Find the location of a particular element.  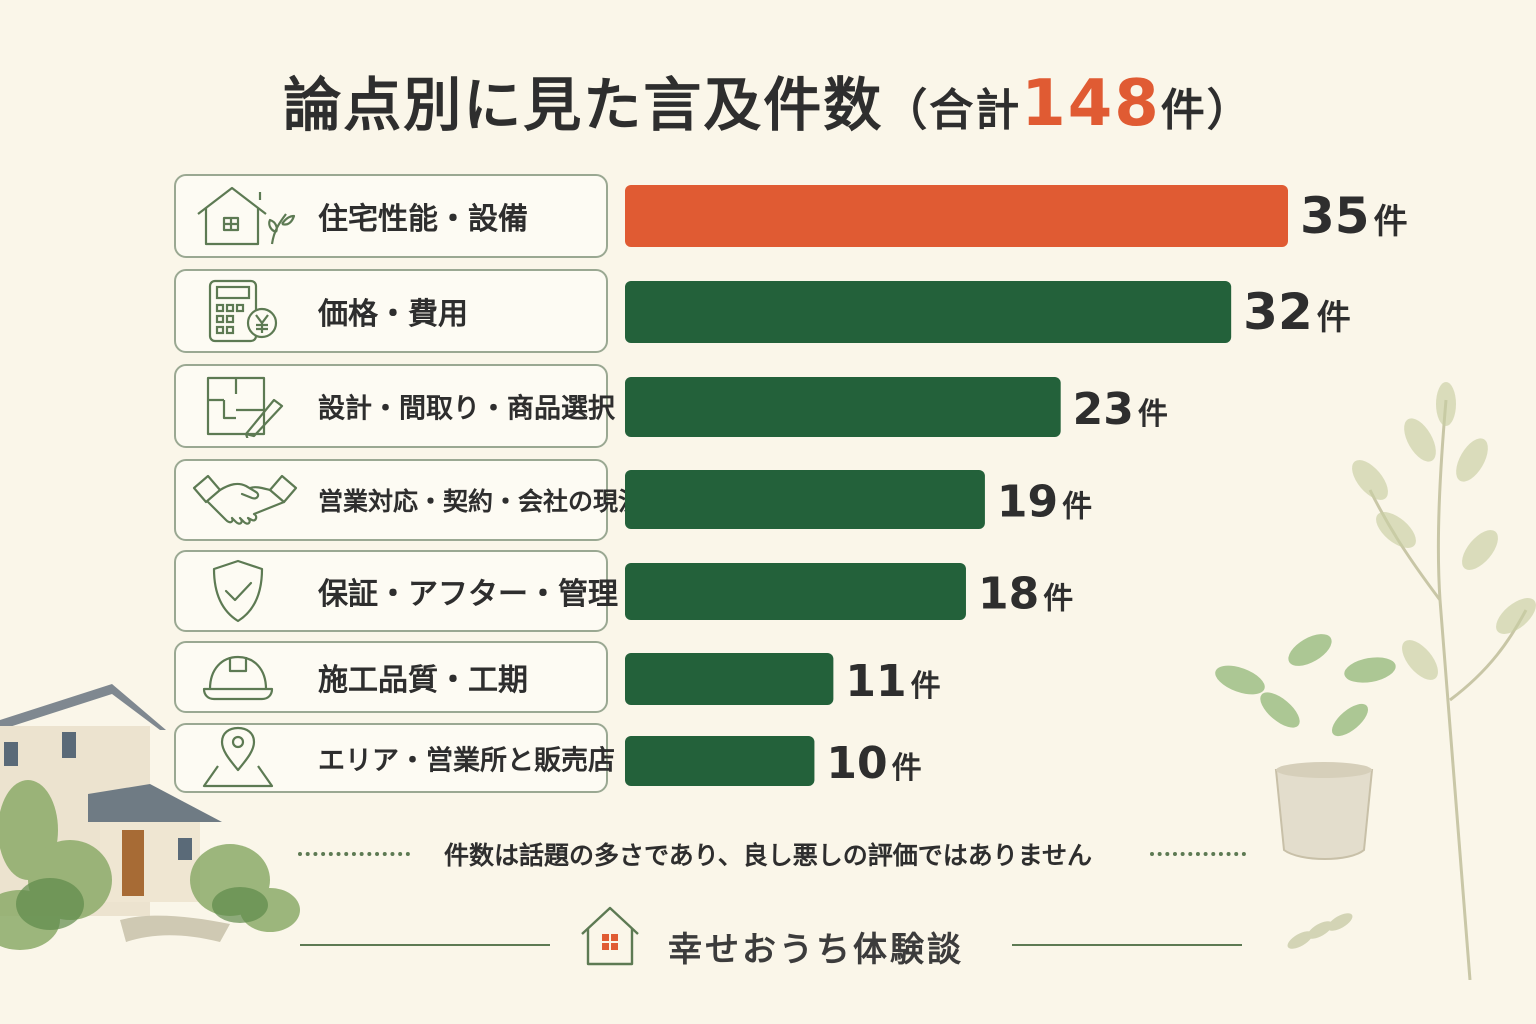

chart-title: 論点別に見た言及件数（合計148件） is located at coordinates (768, 100).